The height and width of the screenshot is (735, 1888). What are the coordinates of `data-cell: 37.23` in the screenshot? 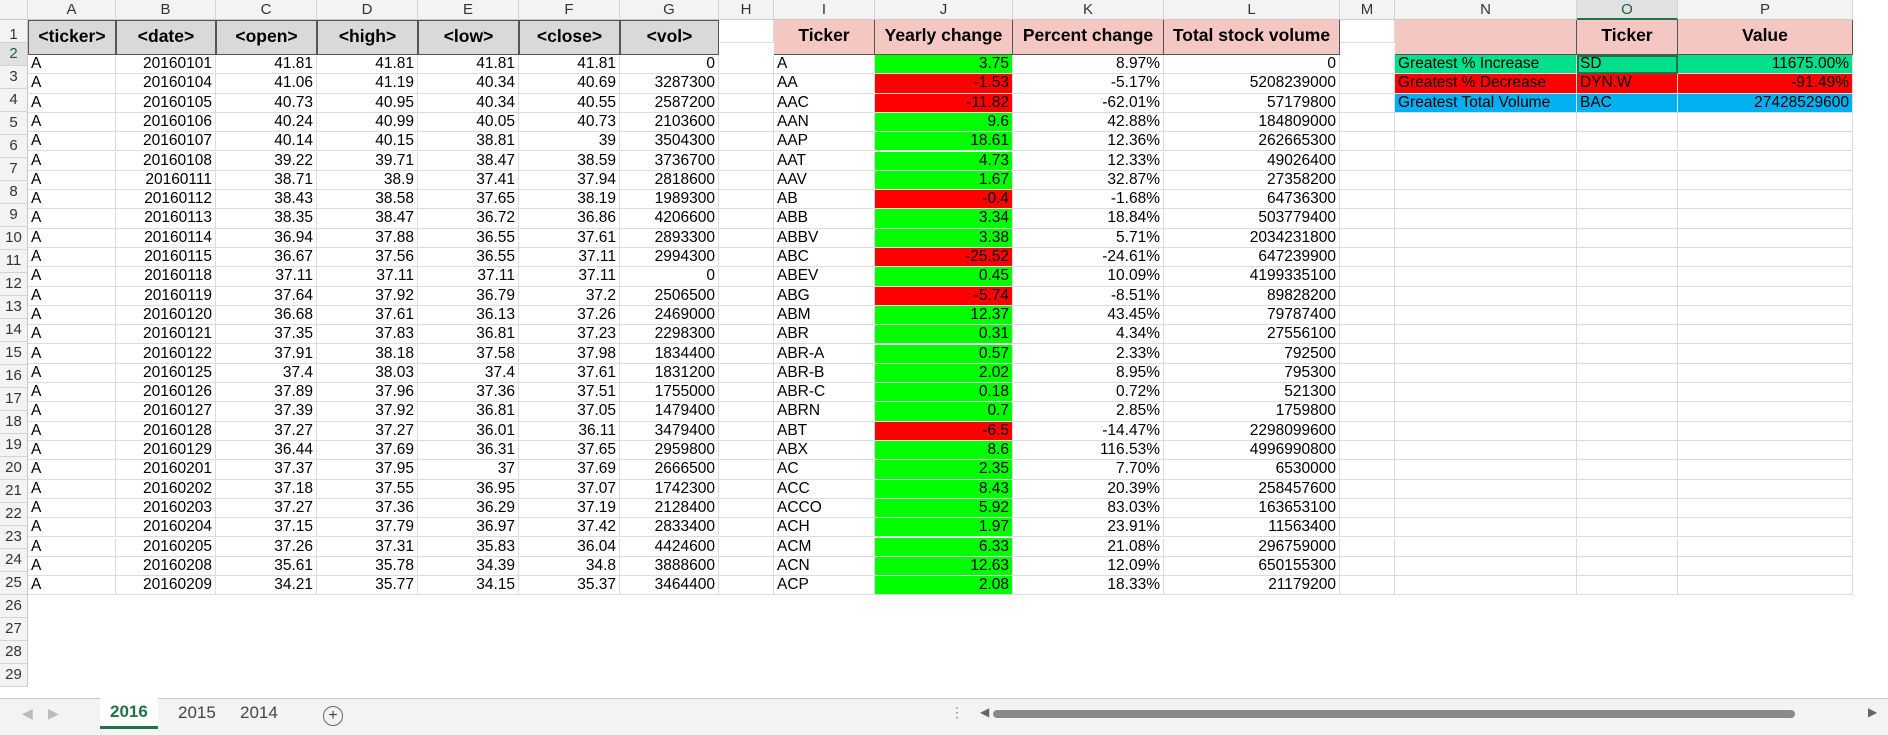 It's located at (569, 335).